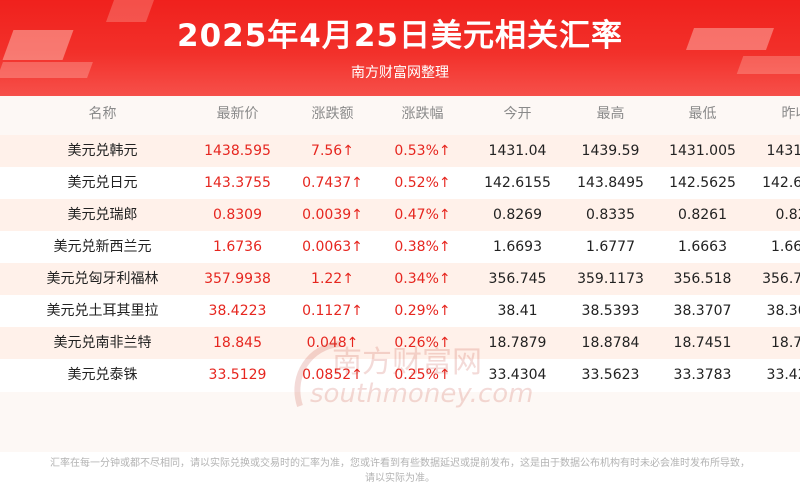  Describe the element at coordinates (610, 343) in the screenshot. I see `row-high: 18.8784` at that location.